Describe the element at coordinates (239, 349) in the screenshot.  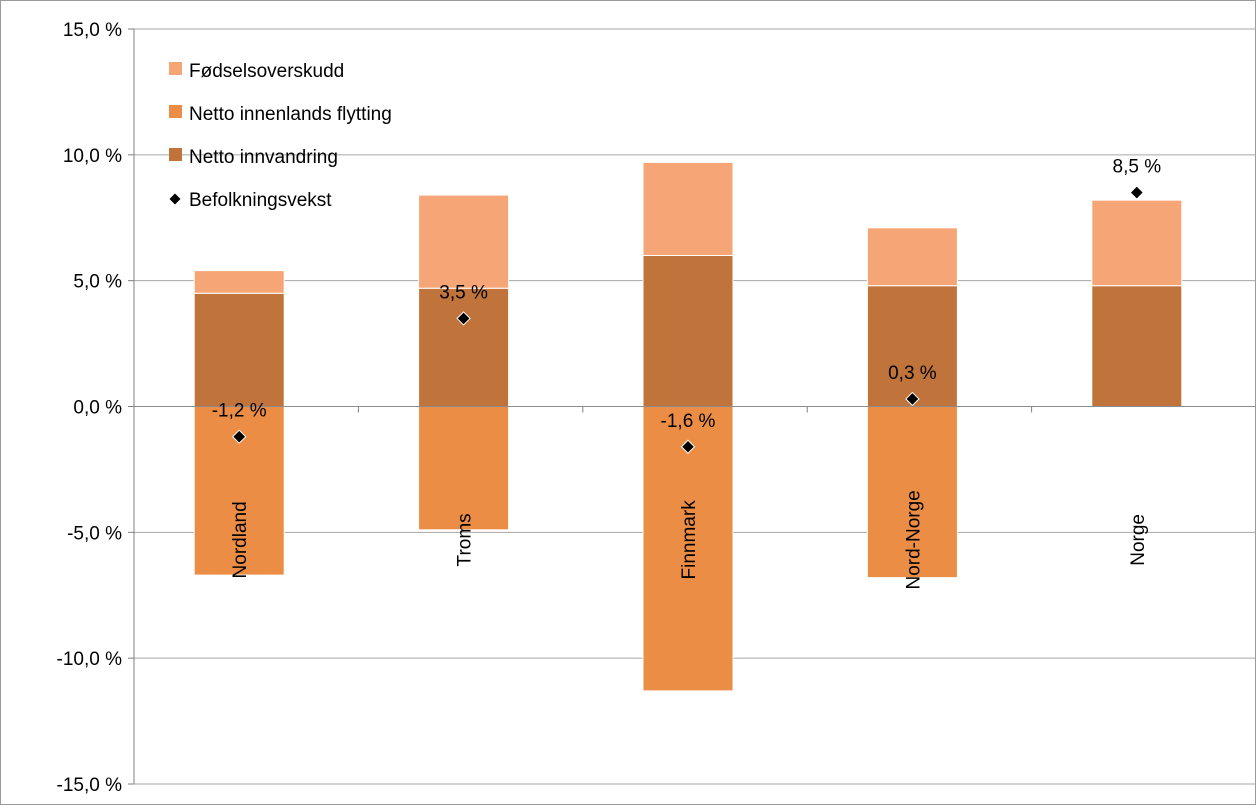
I see `bar-netto-innvandring-nordland` at that location.